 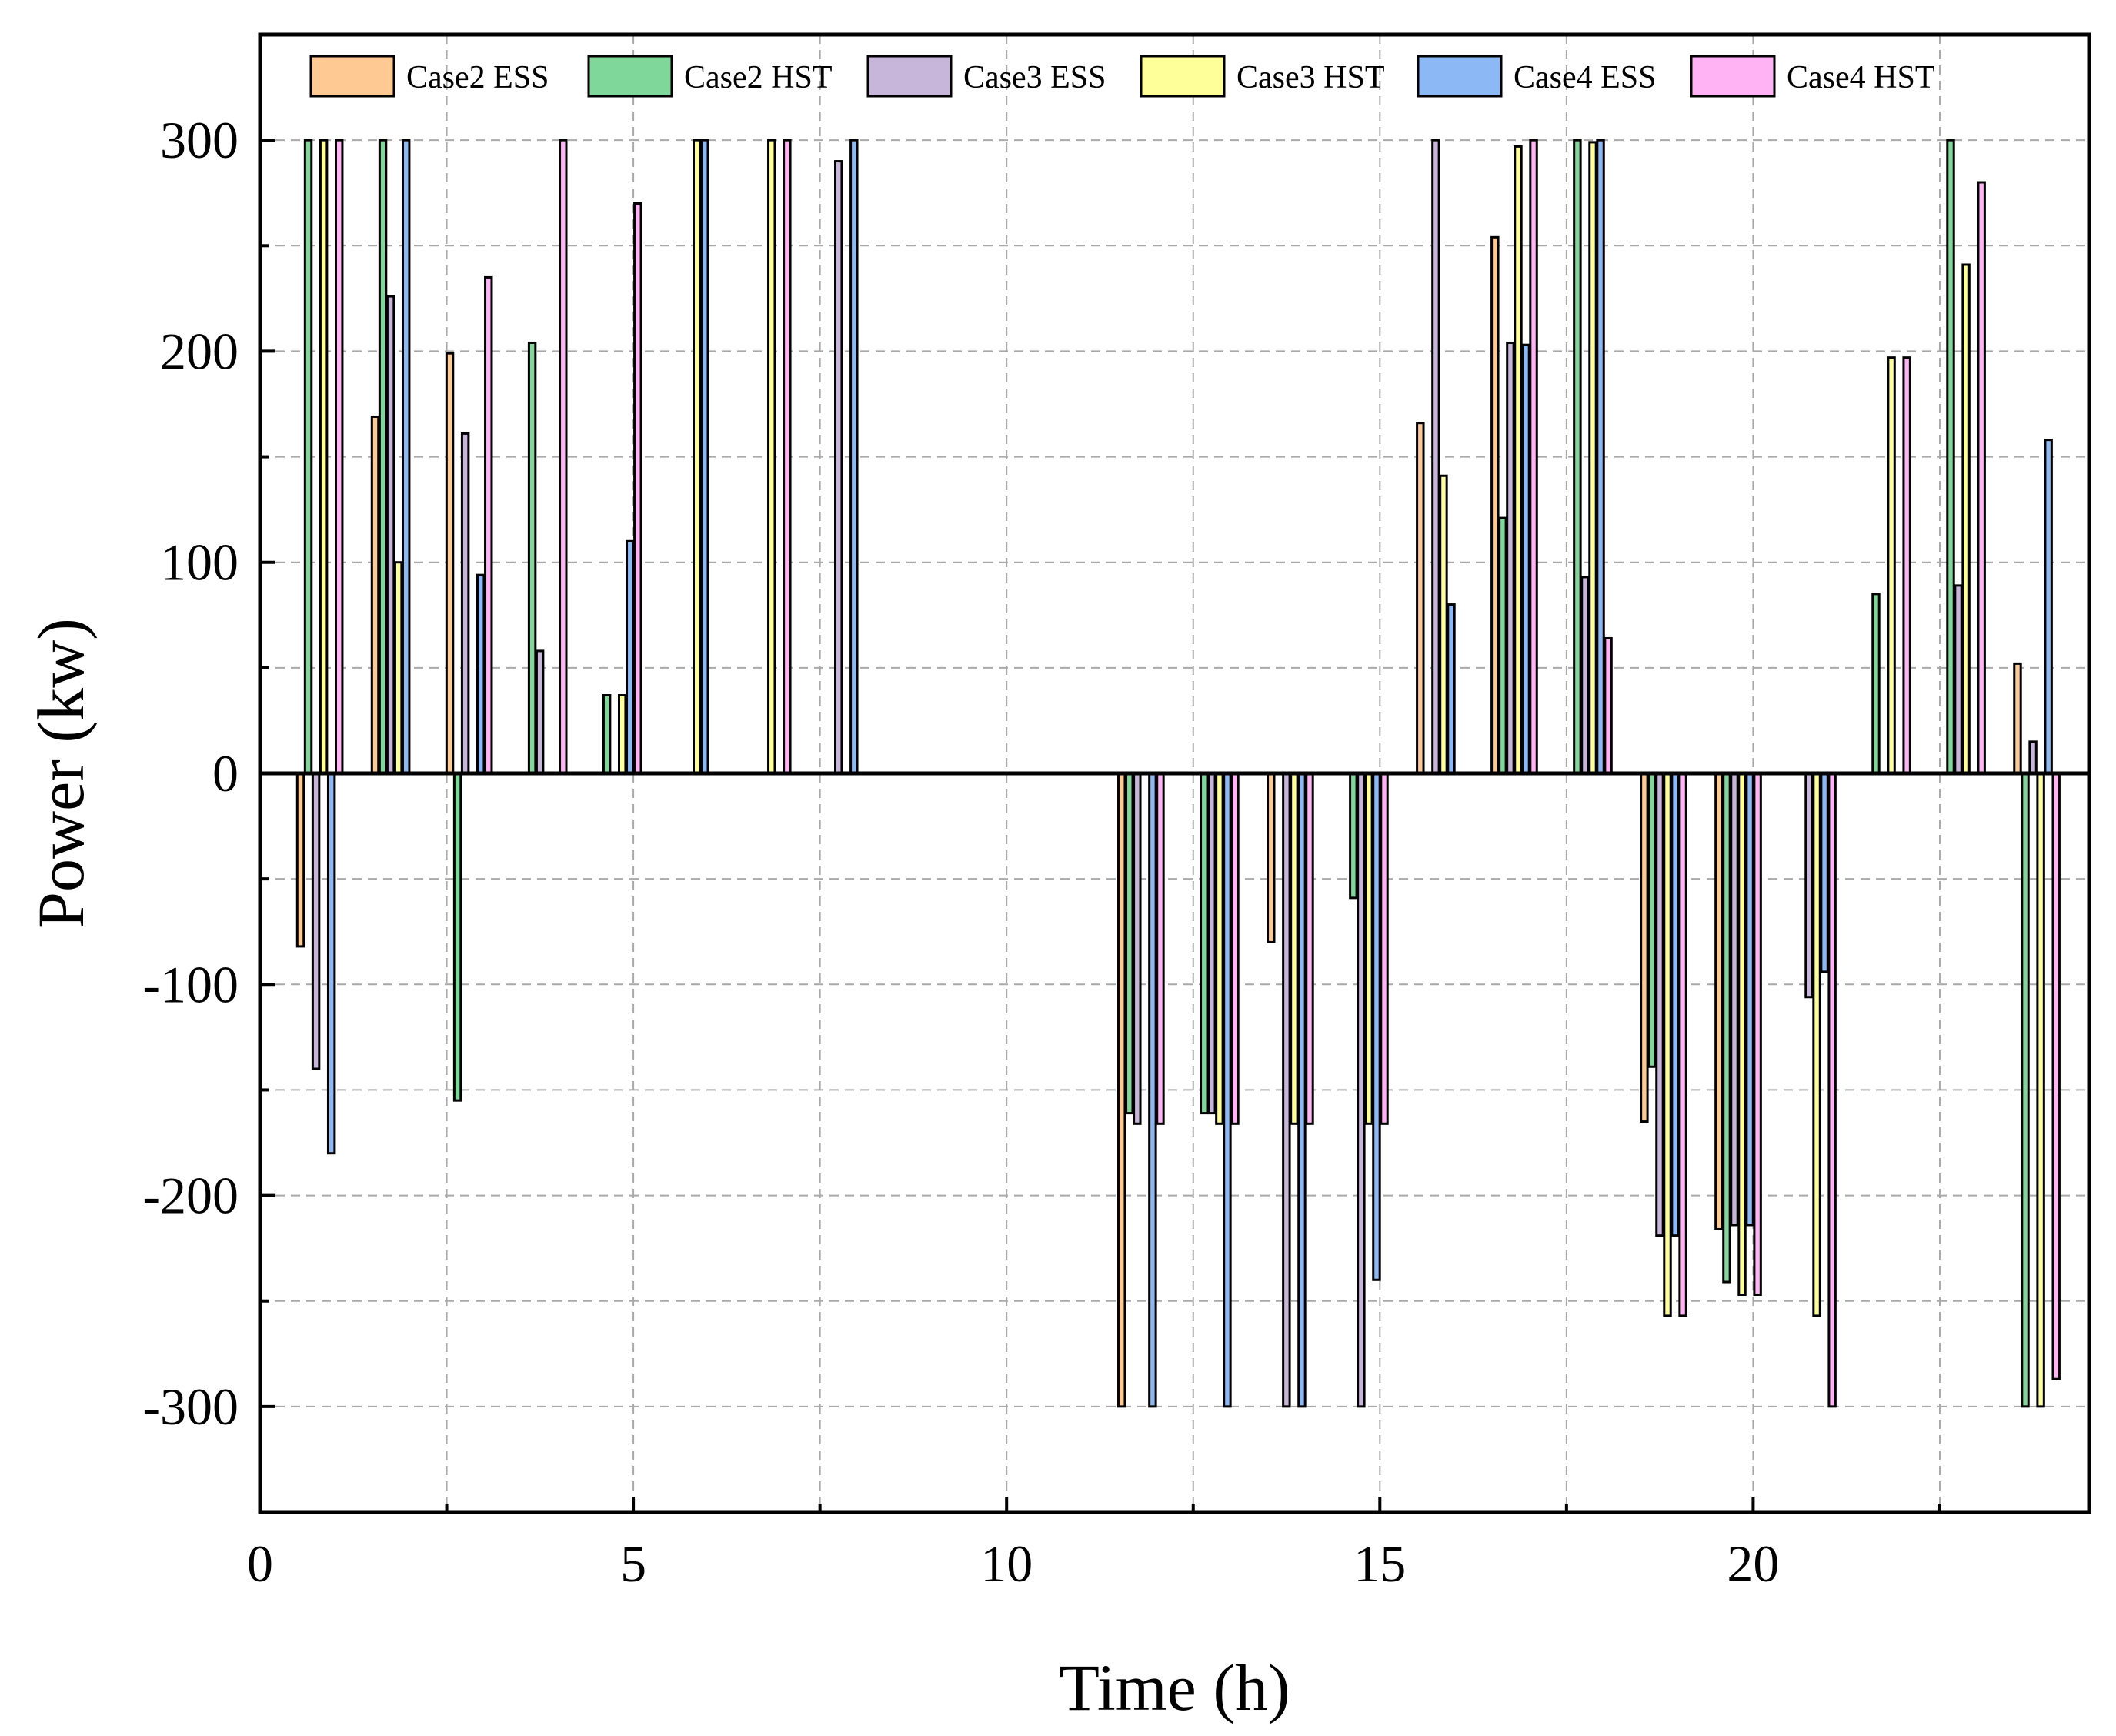 I want to click on legend-item: Case3 ESS, so click(x=986, y=76).